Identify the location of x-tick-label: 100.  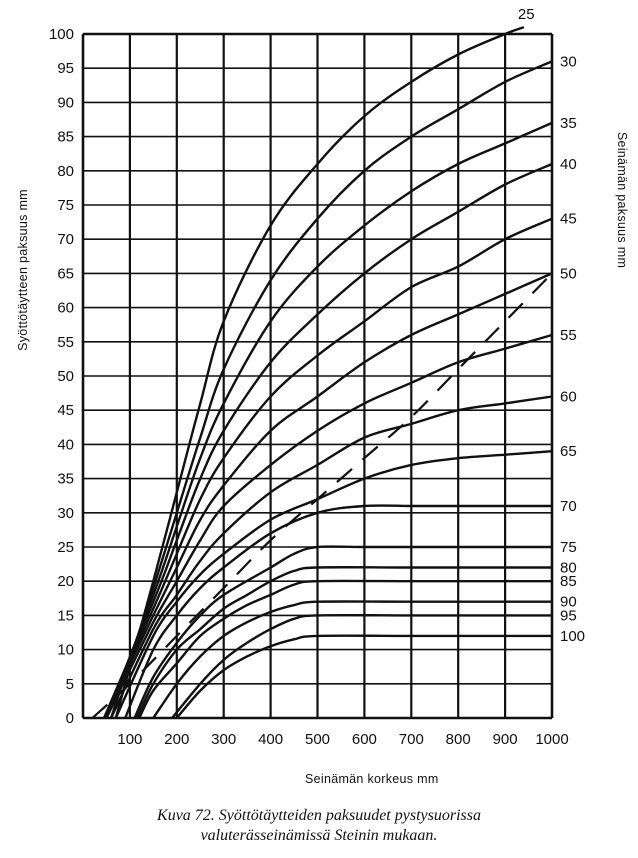
(129, 739).